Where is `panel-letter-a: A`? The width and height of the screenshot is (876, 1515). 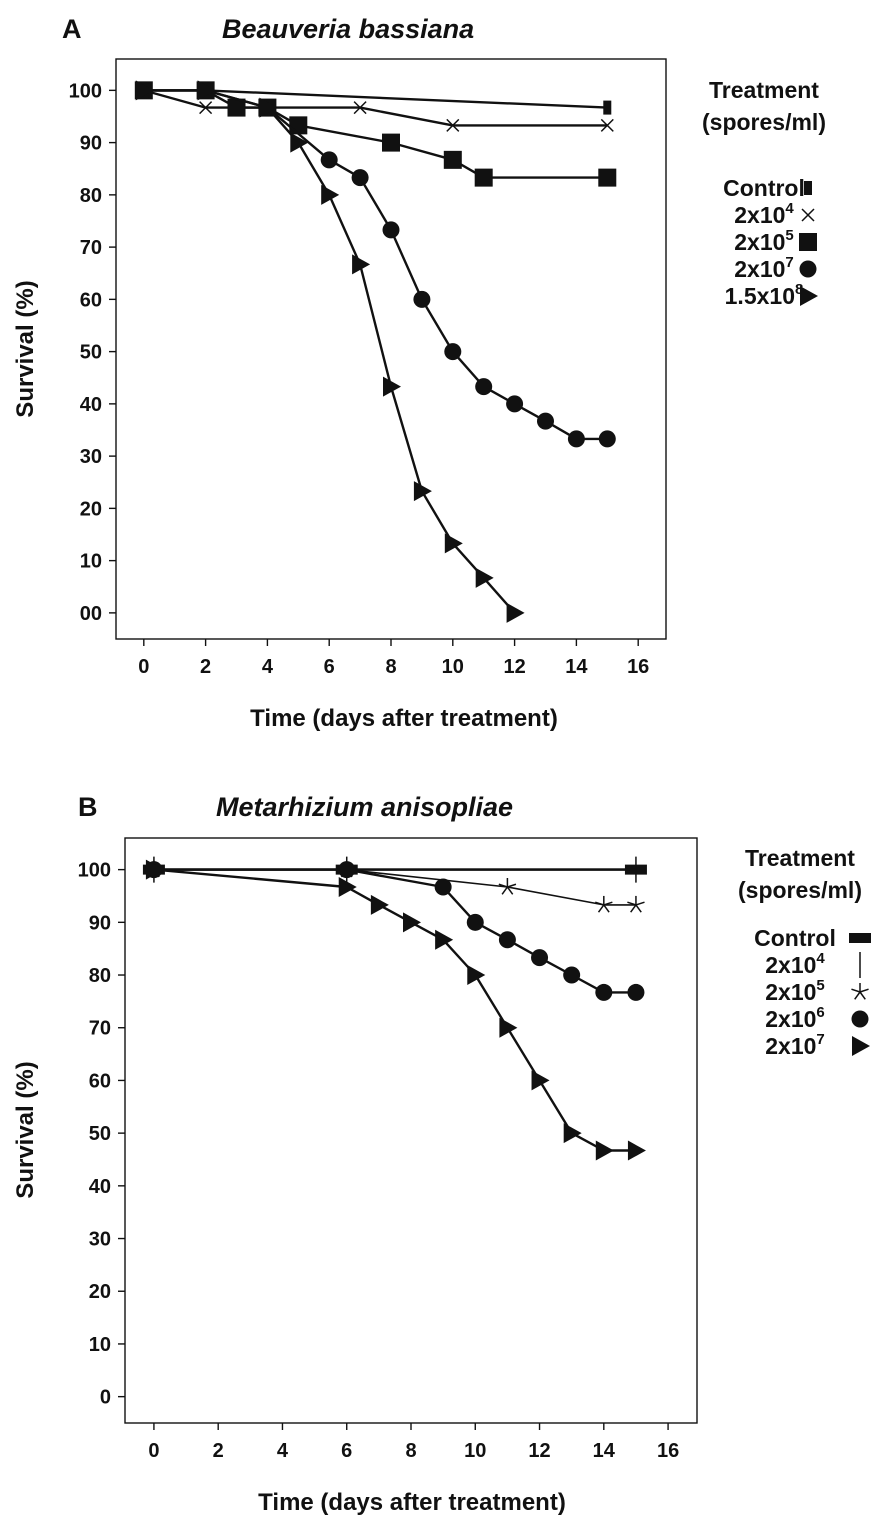 panel-letter-a: A is located at coordinates (72, 29).